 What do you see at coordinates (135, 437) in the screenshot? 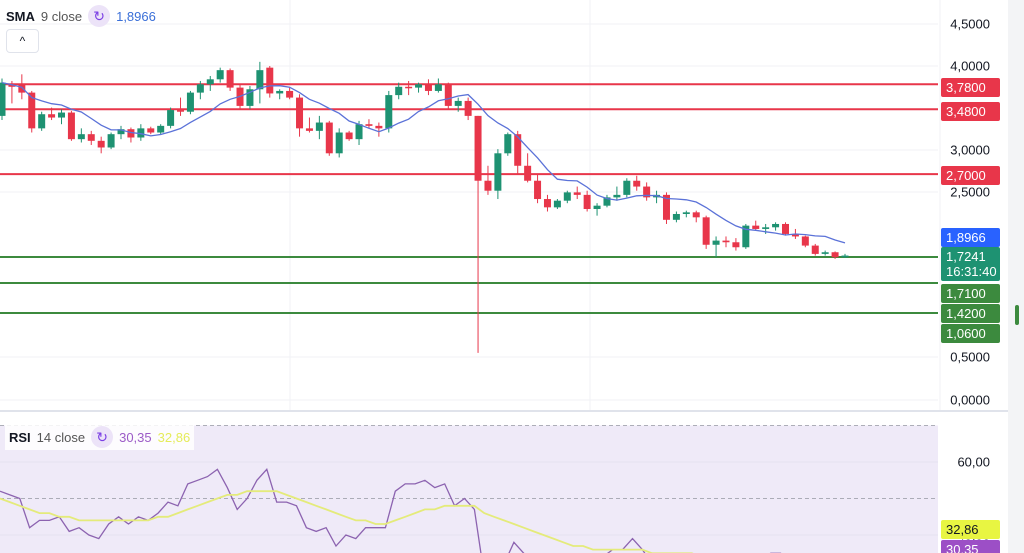
I see `rsi-value: 30,35` at bounding box center [135, 437].